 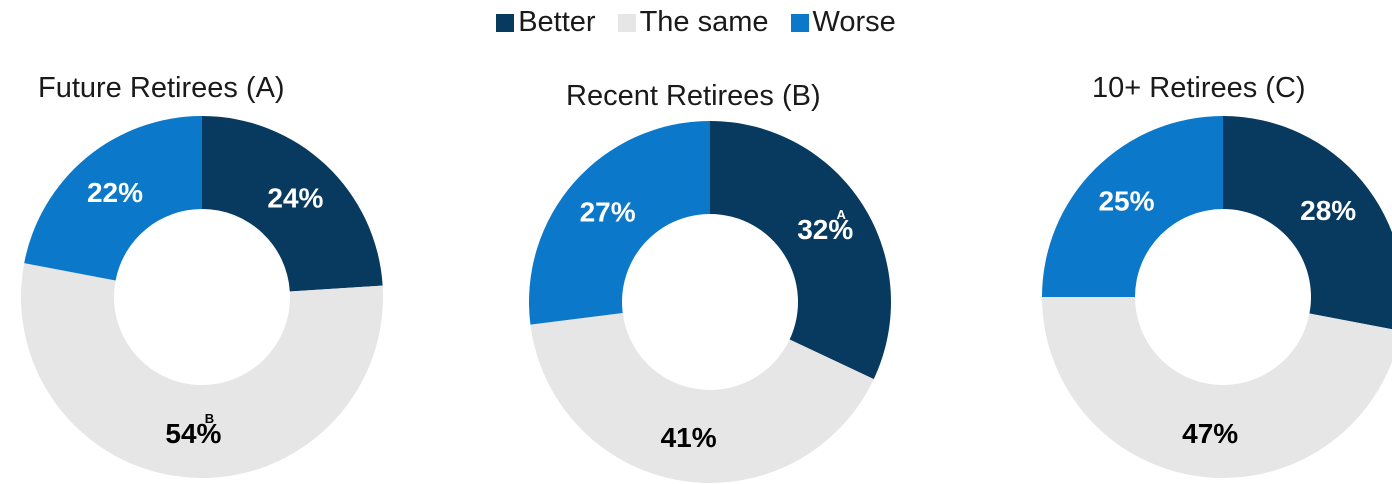 What do you see at coordinates (825, 229) in the screenshot?
I see `data-label-better: 32%` at bounding box center [825, 229].